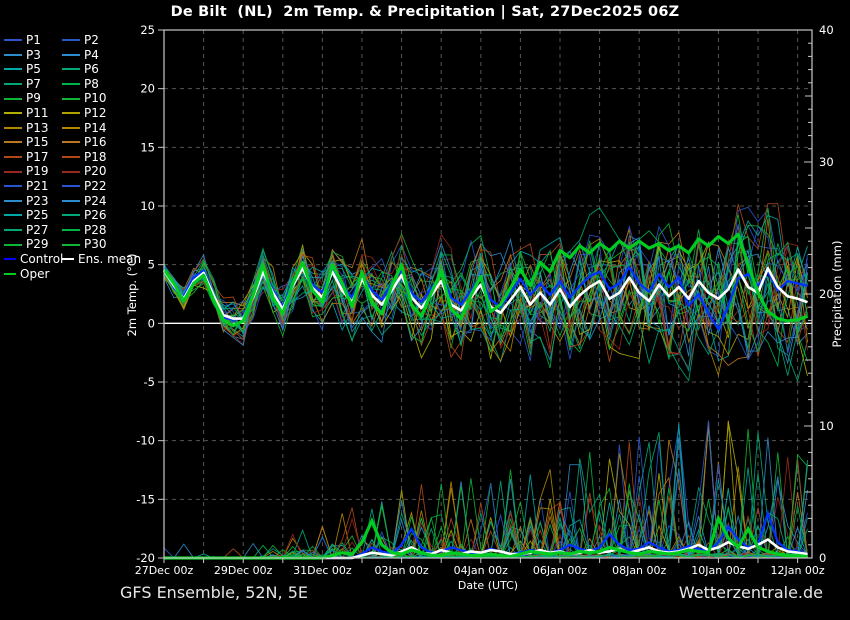  I want to click on legend-item-p5: P5, so click(33, 69).